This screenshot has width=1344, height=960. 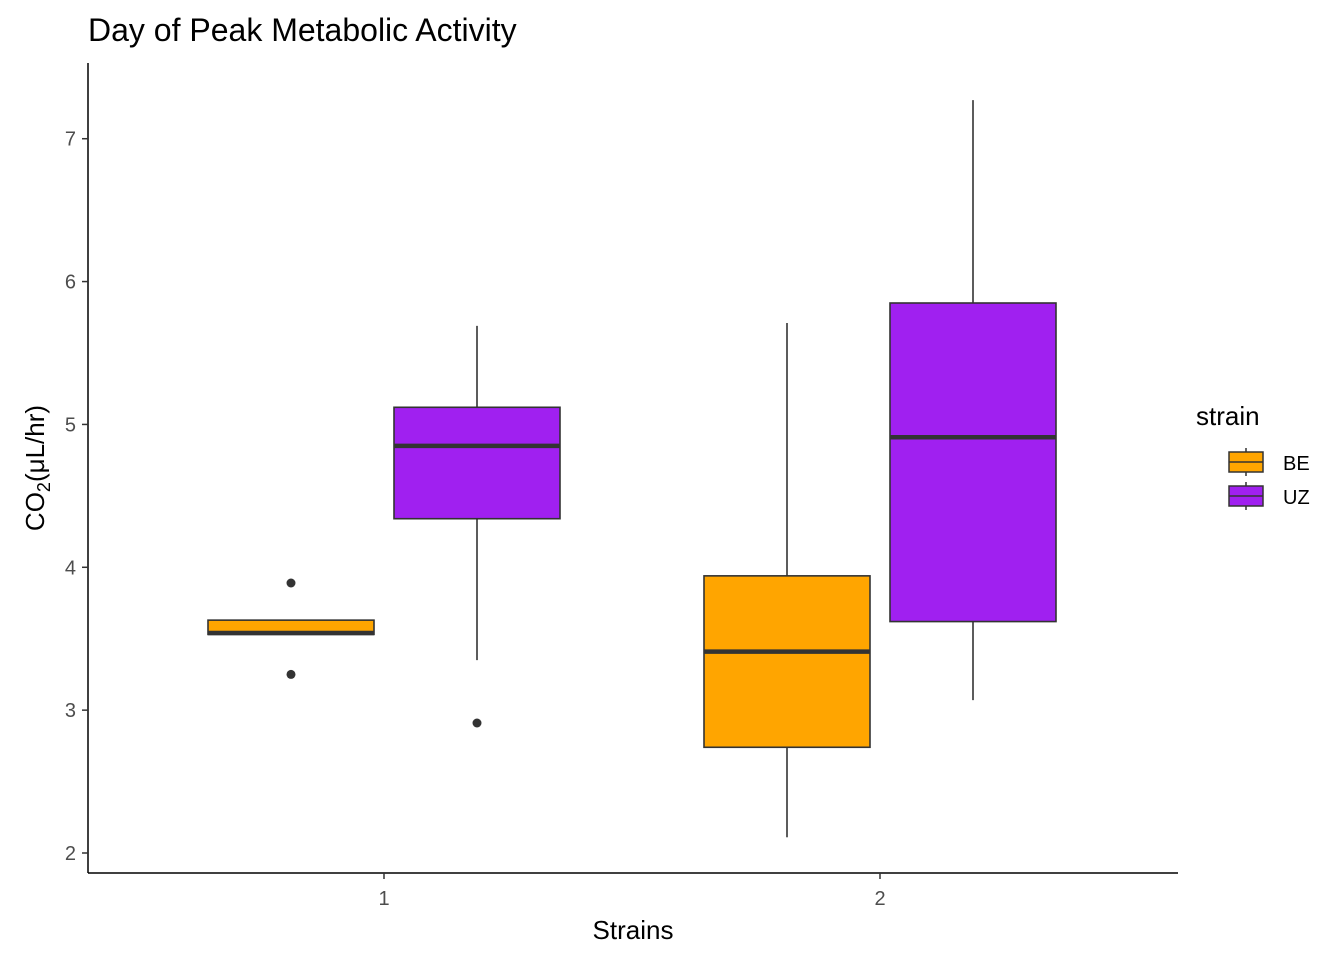 What do you see at coordinates (70, 425) in the screenshot?
I see `y-tick-label: 5` at bounding box center [70, 425].